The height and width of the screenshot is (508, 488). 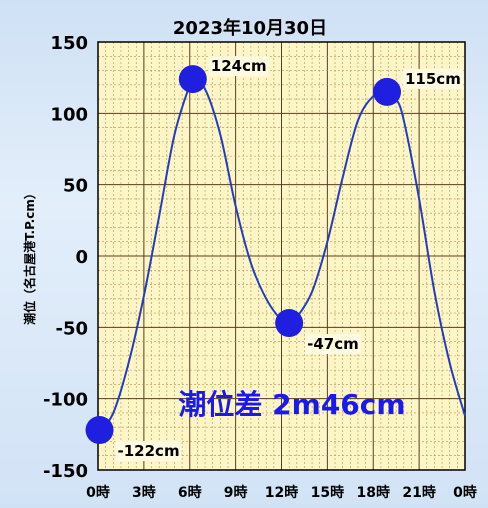 What do you see at coordinates (373, 492) in the screenshot?
I see `x-tick-label: 18時` at bounding box center [373, 492].